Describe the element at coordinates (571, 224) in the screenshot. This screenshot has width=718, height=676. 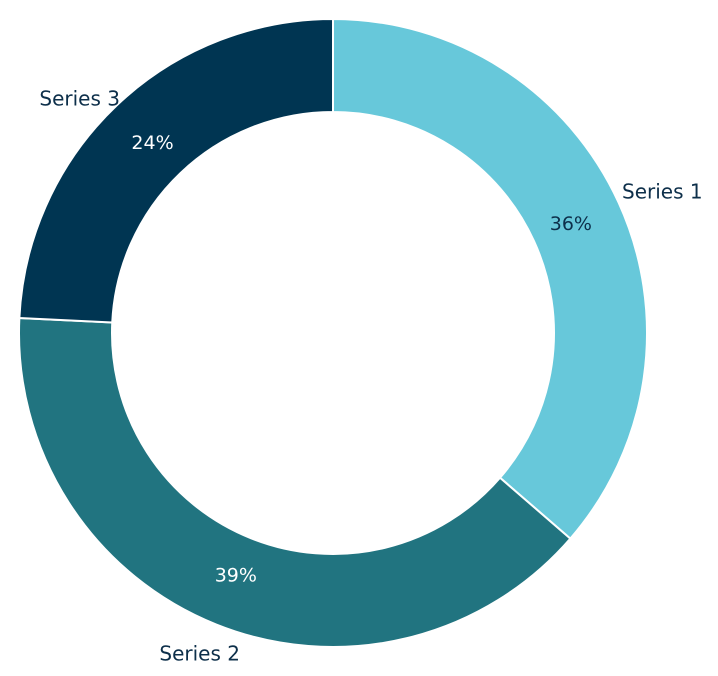
I see `percent-label-1: 36%` at that location.